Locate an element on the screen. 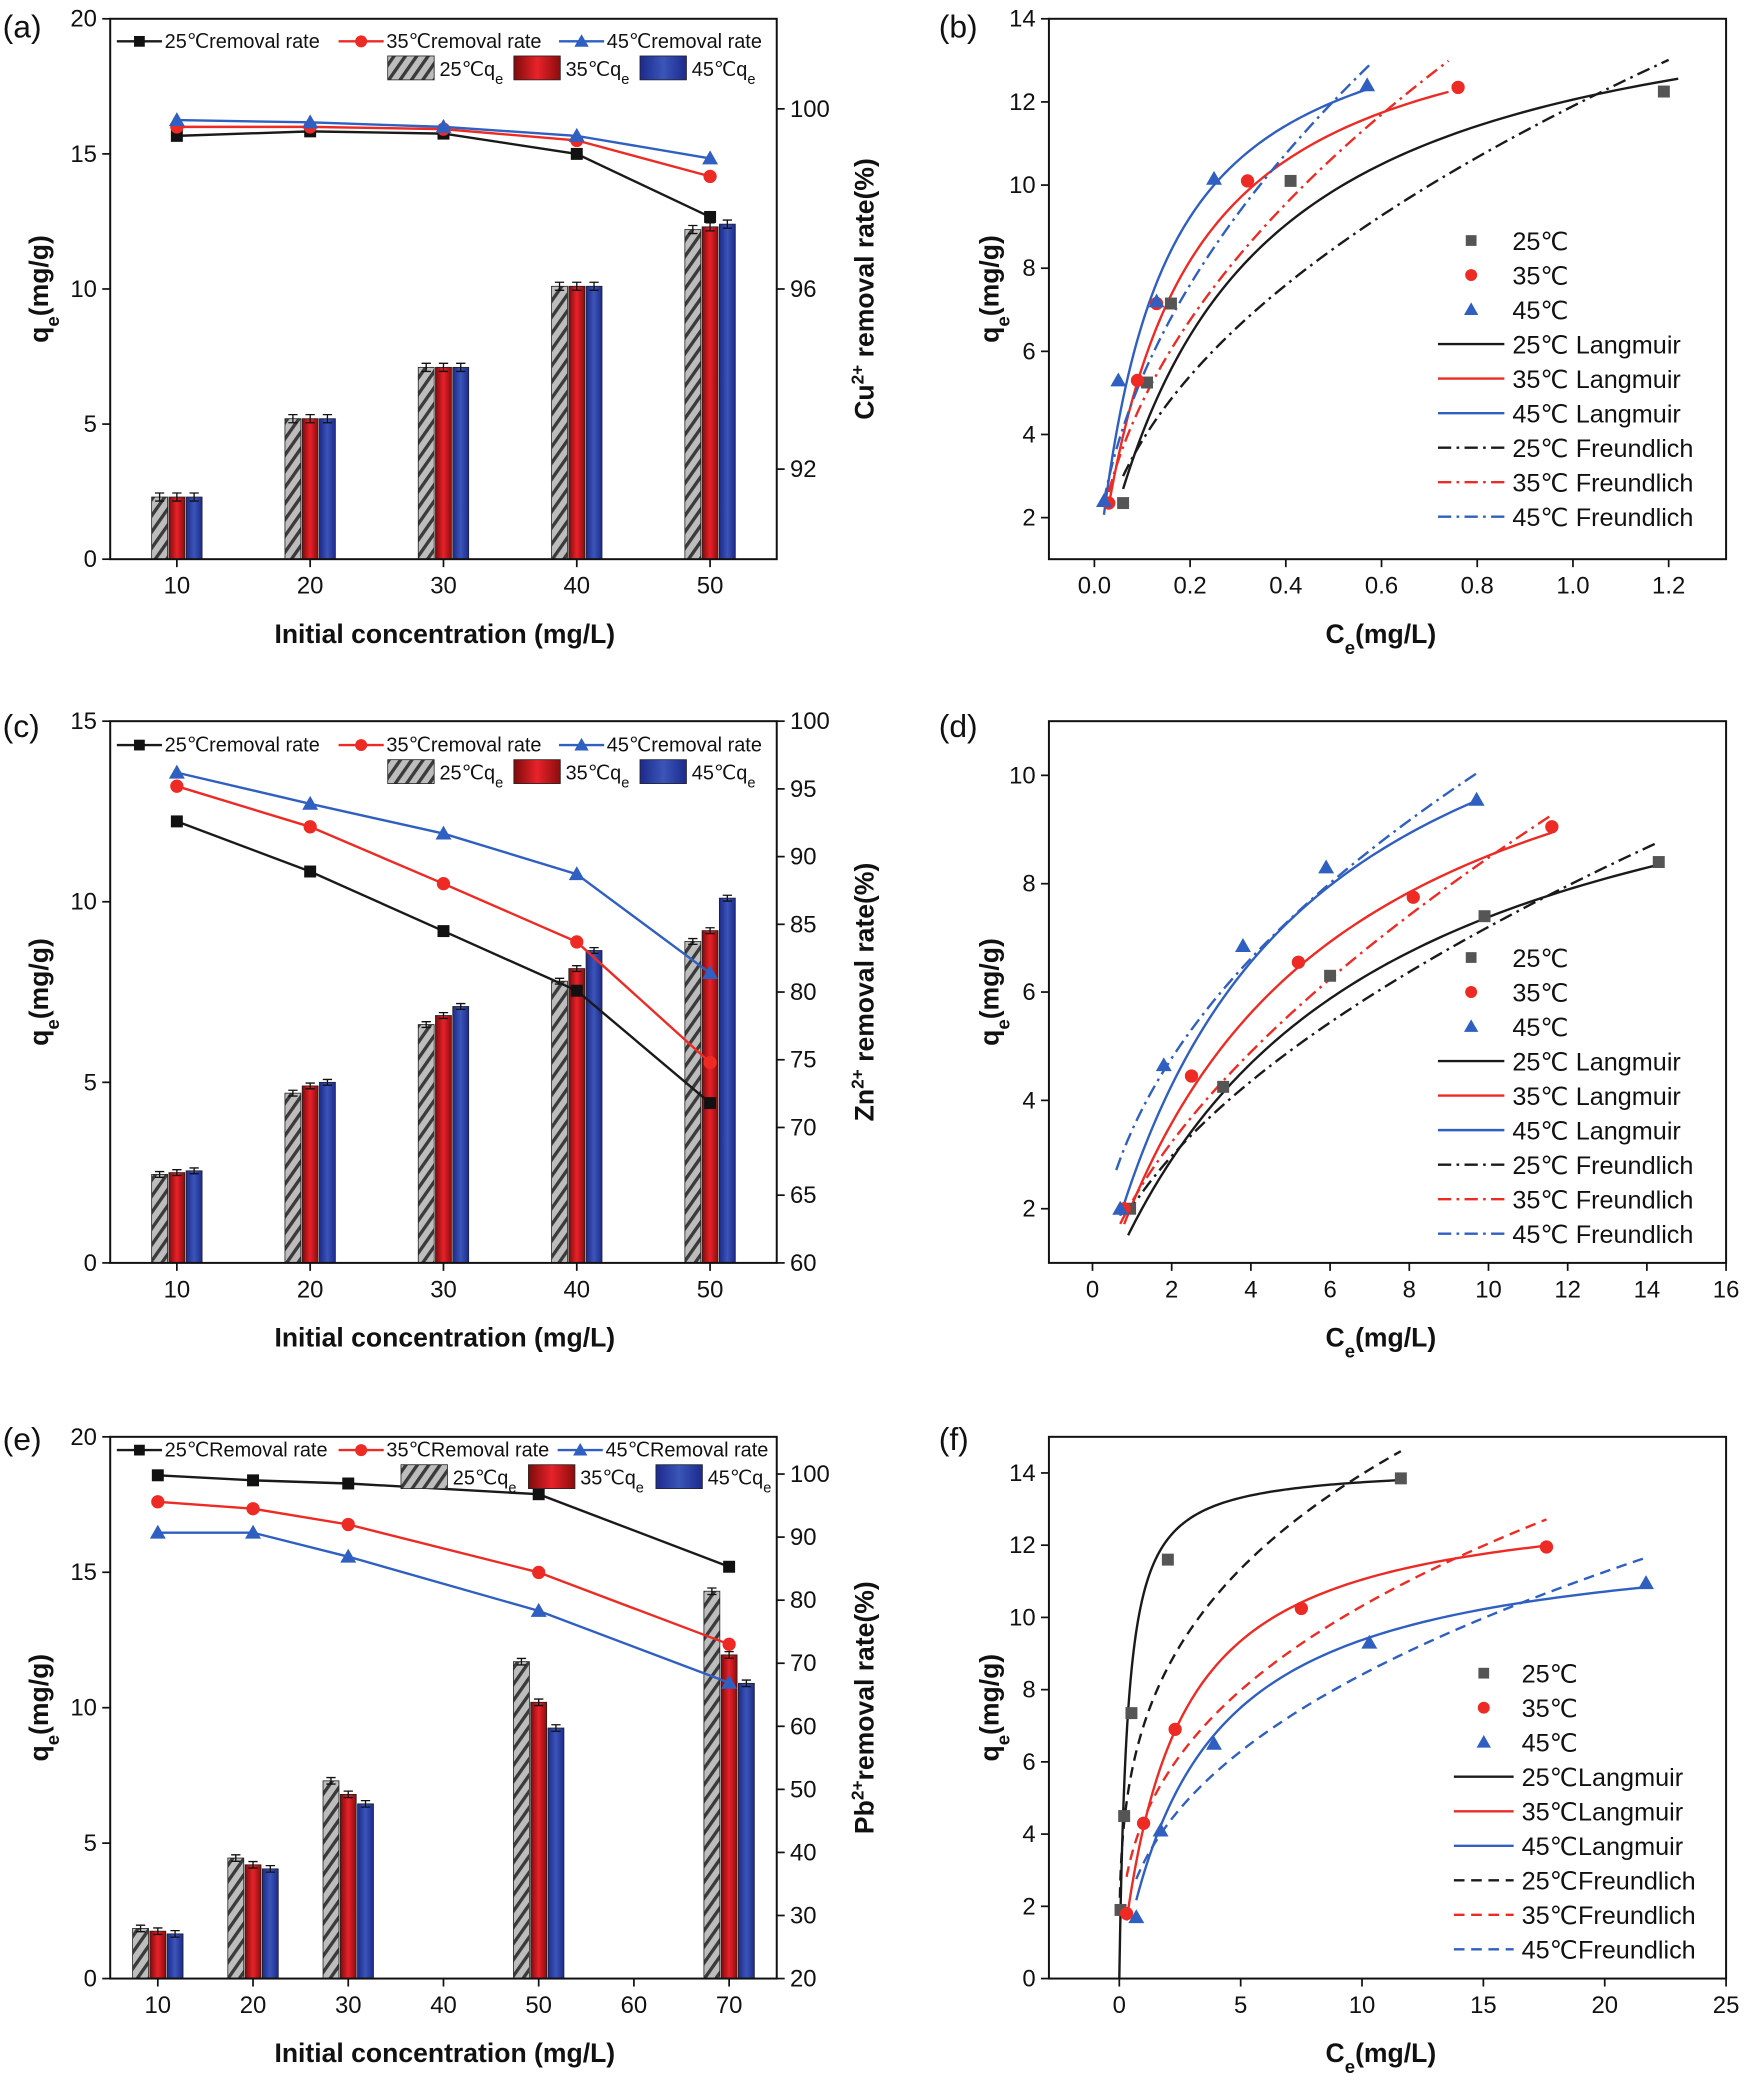 This screenshot has height=2081, width=1746. x-tick-label: 15 is located at coordinates (1483, 2005).